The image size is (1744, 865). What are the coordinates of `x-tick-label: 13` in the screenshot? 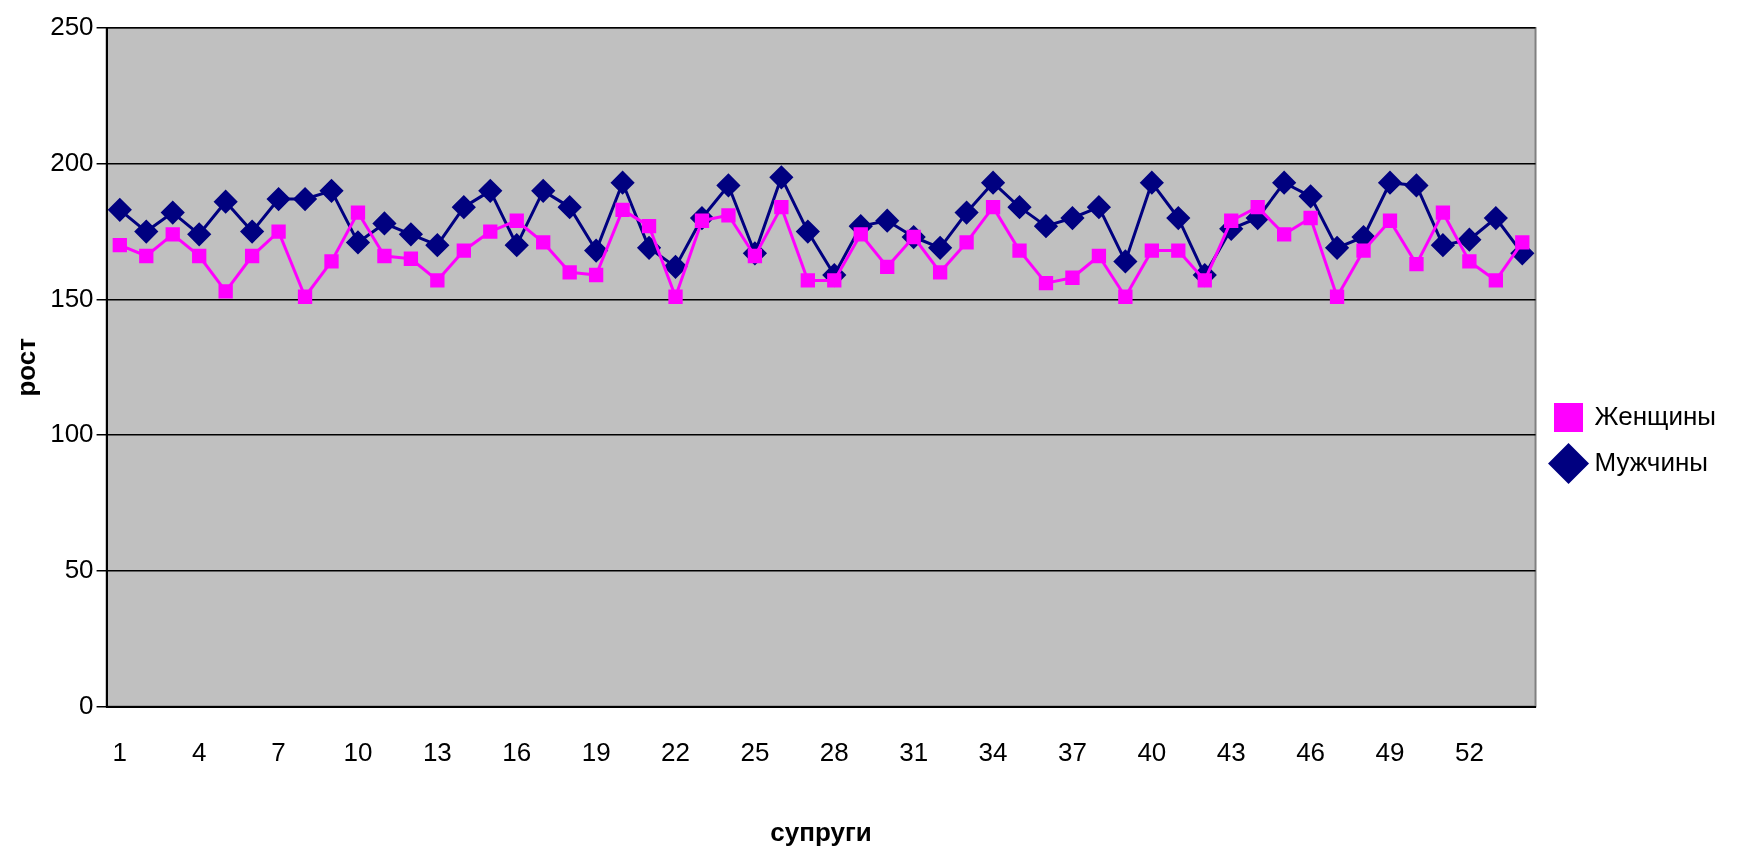 It's located at (437, 752).